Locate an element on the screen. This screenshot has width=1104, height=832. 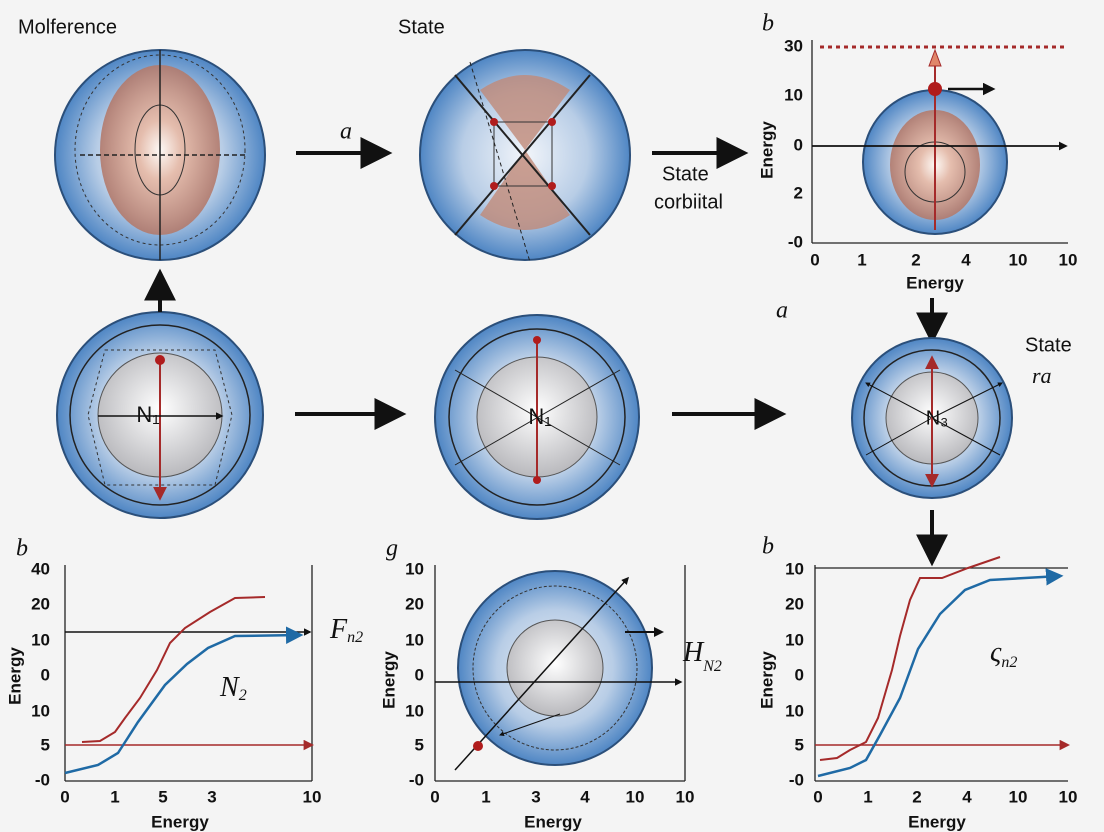
side-label: State is located at coordinates (1048, 345).